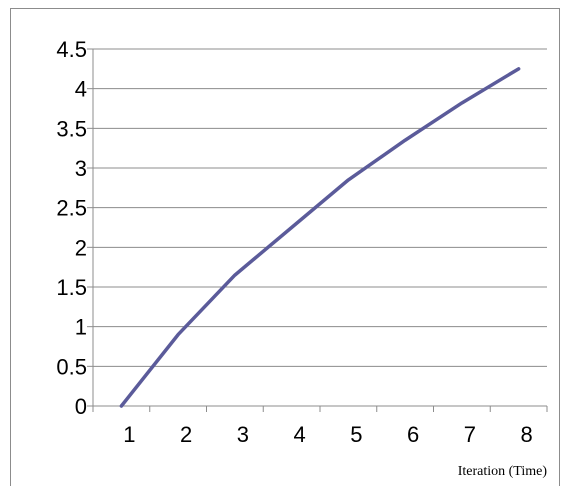 This screenshot has width=562, height=489. Describe the element at coordinates (527, 434) in the screenshot. I see `x-tick-label: 8` at that location.